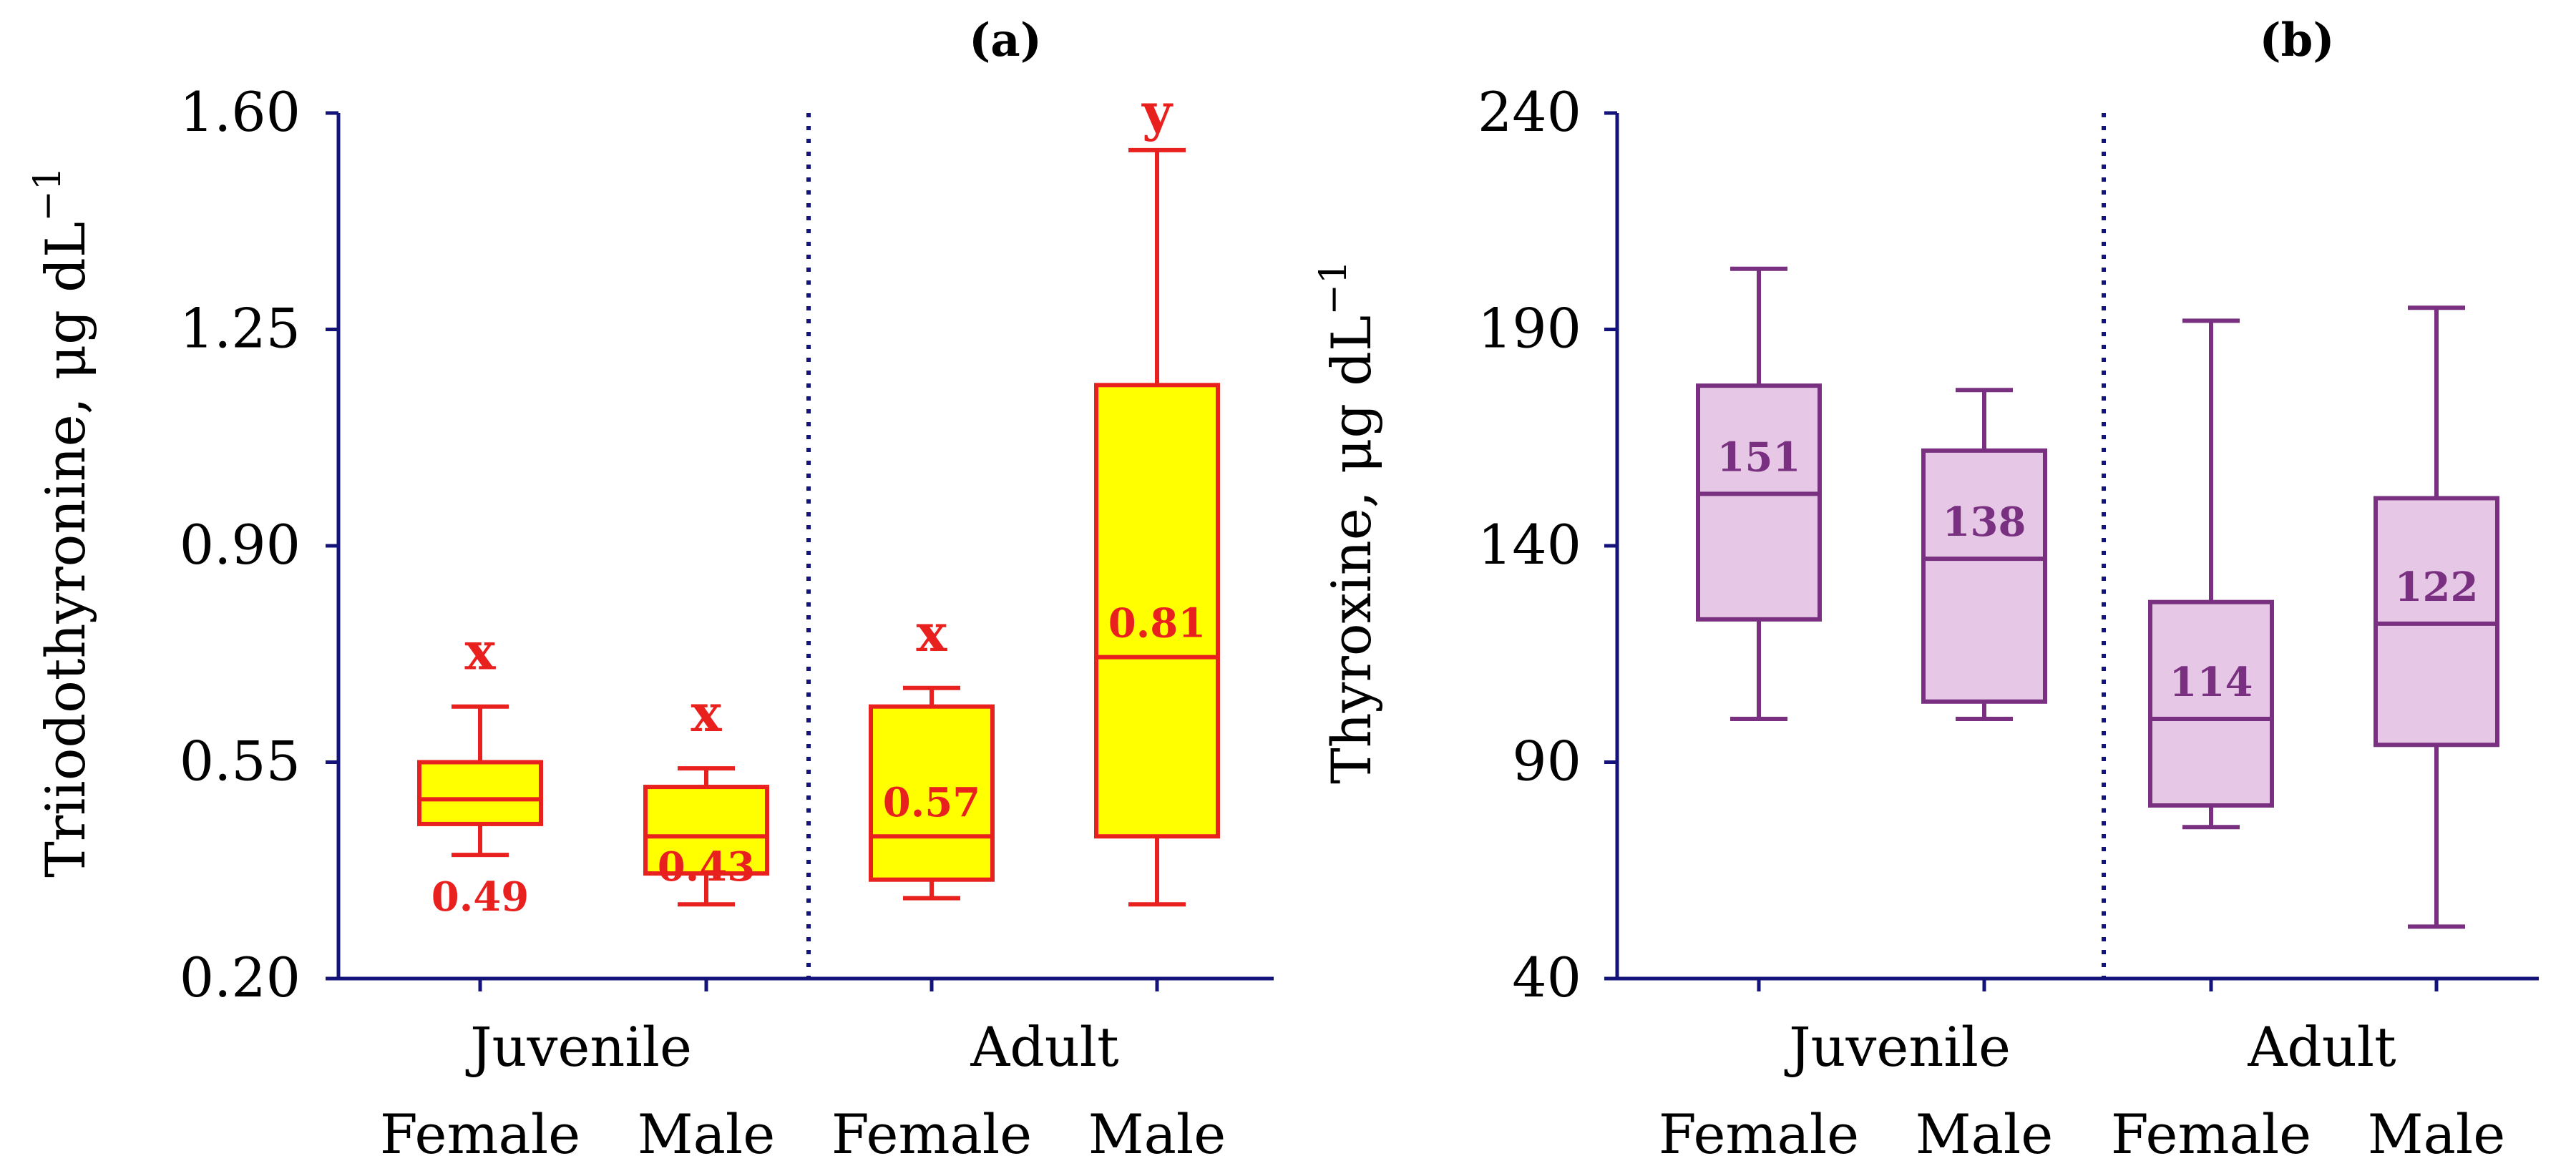 The image size is (2576, 1176). Describe the element at coordinates (1529, 329) in the screenshot. I see `y-tick-label: 190` at that location.